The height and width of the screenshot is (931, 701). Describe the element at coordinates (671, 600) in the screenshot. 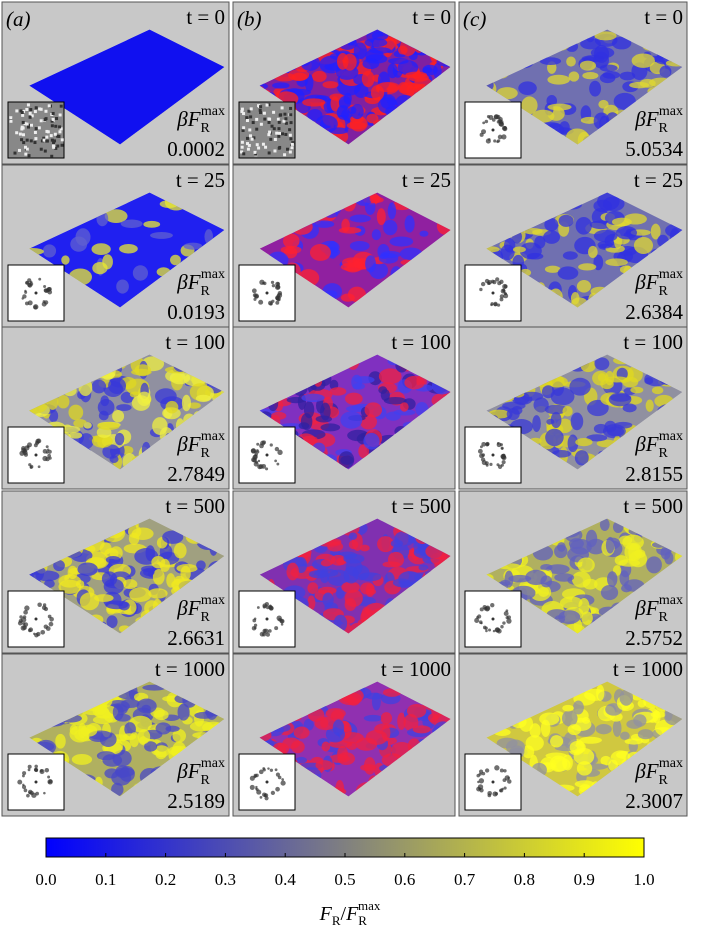

I see `energy-sup: max` at that location.